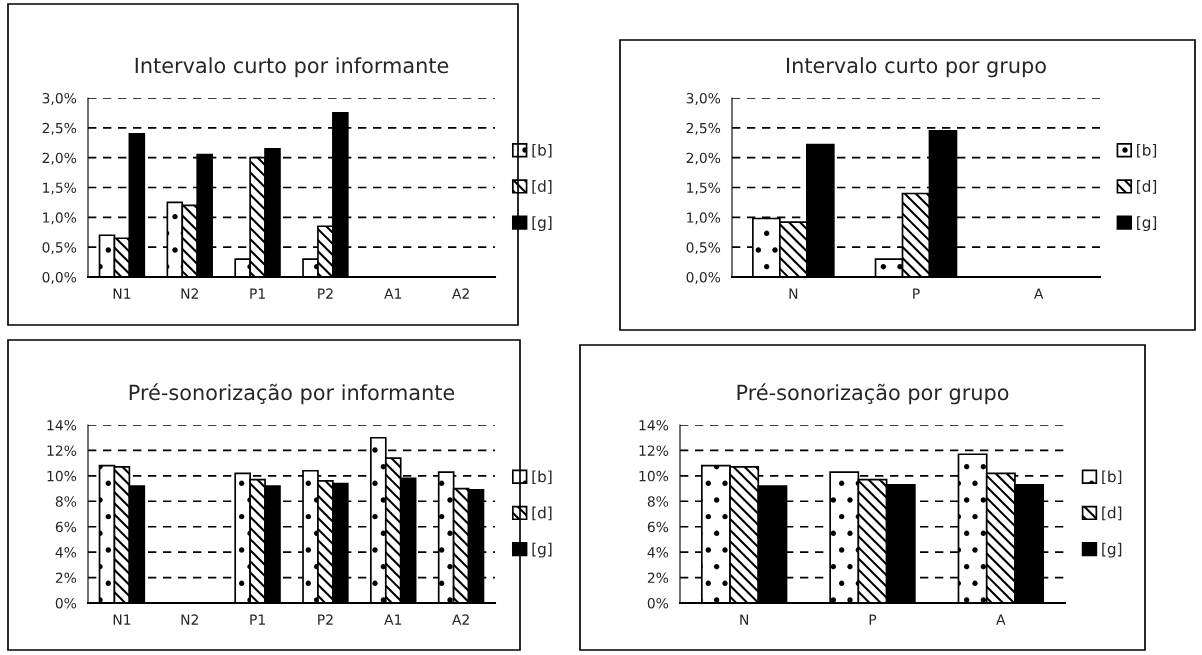  What do you see at coordinates (916, 67) in the screenshot?
I see `chart-title: Intervalo curto por grupo` at bounding box center [916, 67].